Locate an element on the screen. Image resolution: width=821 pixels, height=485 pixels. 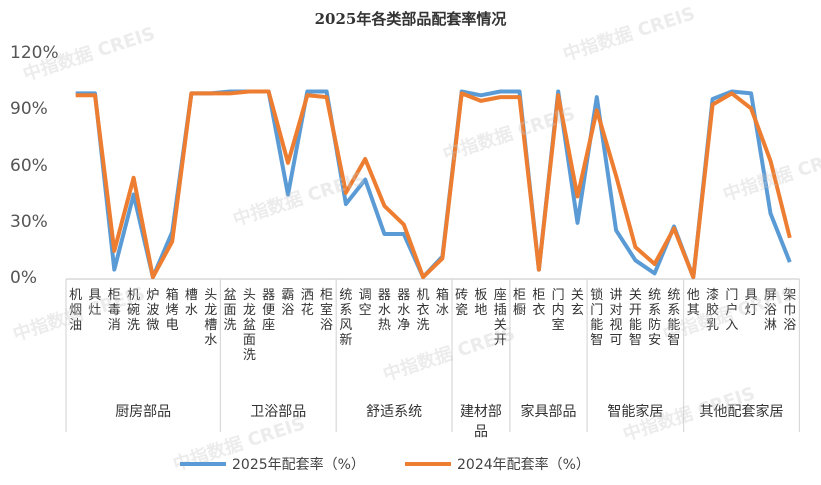
x-tick-label: 智能门锁 is located at coordinates (597, 318).